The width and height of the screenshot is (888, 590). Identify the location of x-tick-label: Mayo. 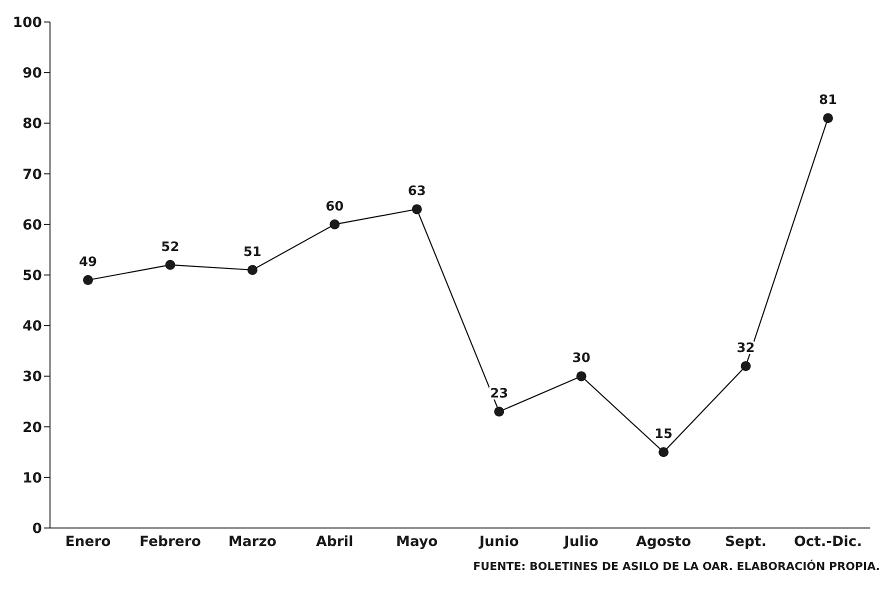
(417, 542).